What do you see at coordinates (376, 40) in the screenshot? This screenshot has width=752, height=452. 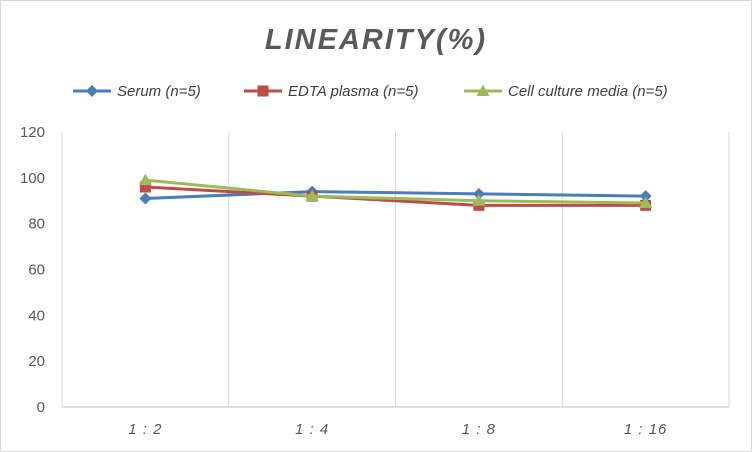 I see `chart-title: LINEARITY(%)` at bounding box center [376, 40].